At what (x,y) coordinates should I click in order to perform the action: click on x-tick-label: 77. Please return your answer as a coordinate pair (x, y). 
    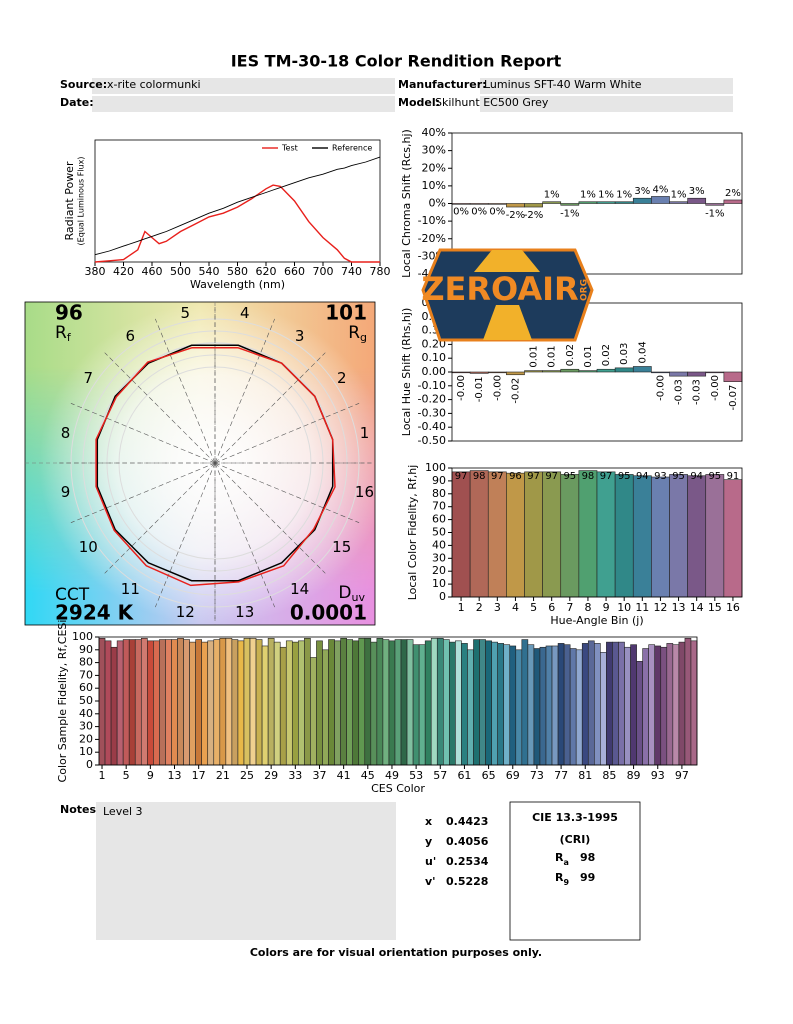
    Looking at the image, I should click on (561, 775).